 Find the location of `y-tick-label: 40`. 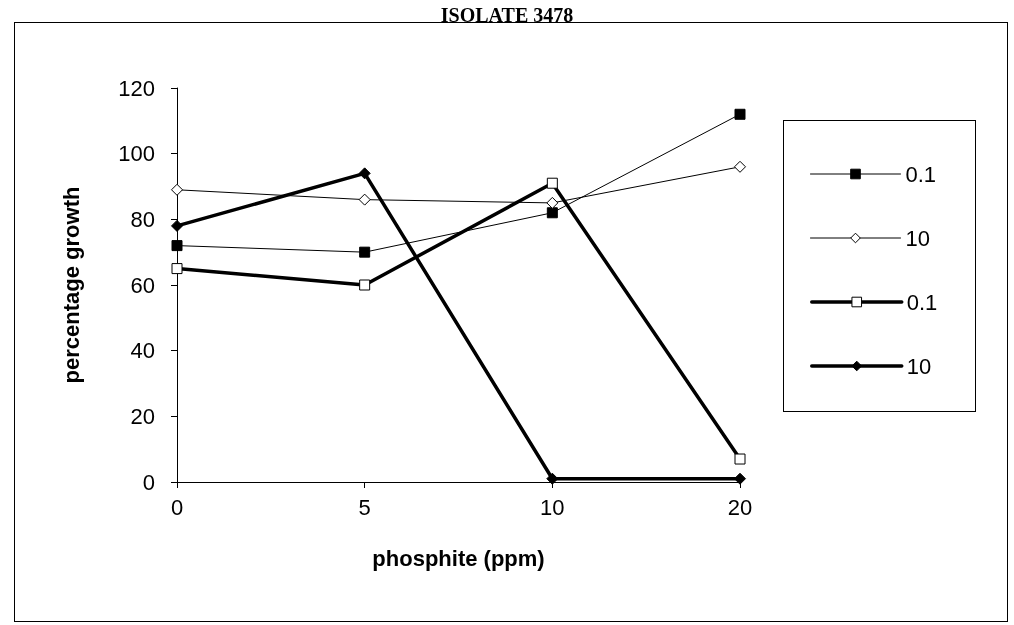

y-tick-label: 40 is located at coordinates (142, 351).